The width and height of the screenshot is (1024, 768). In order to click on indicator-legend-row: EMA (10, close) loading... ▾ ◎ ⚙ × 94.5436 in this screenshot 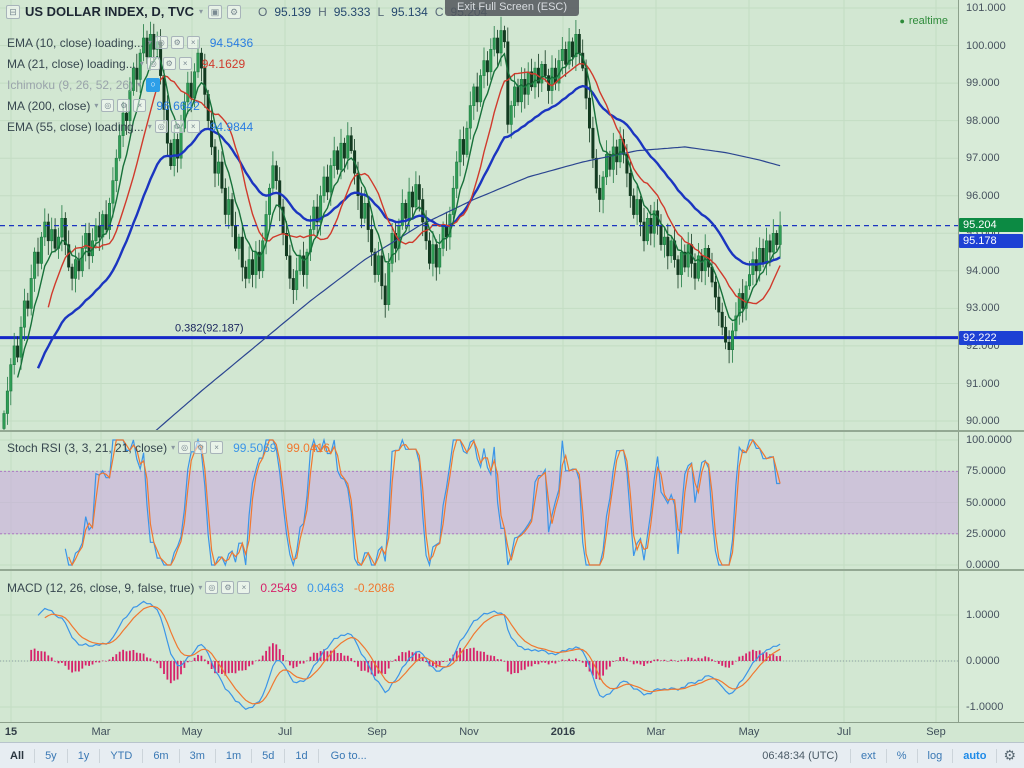, I will do `click(130, 42)`.